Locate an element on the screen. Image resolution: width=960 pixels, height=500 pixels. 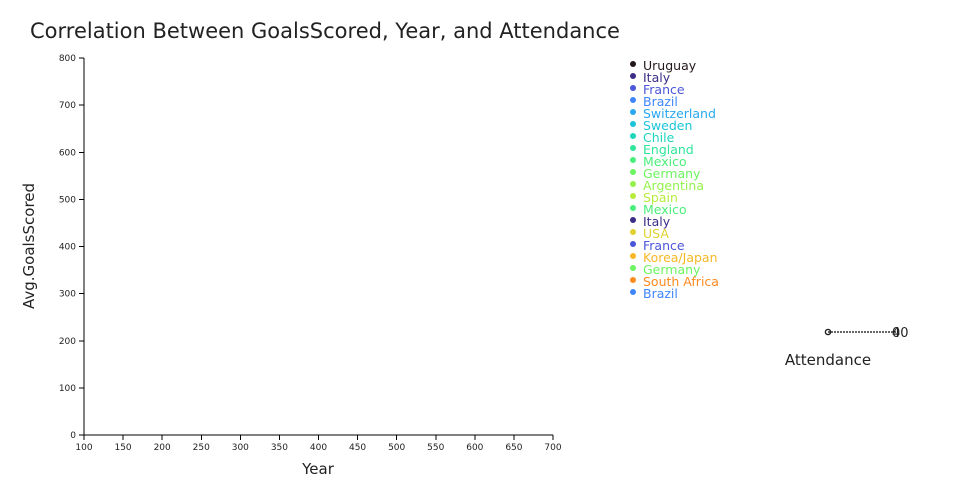
y-tick-label: 0 is located at coordinates (73, 436).